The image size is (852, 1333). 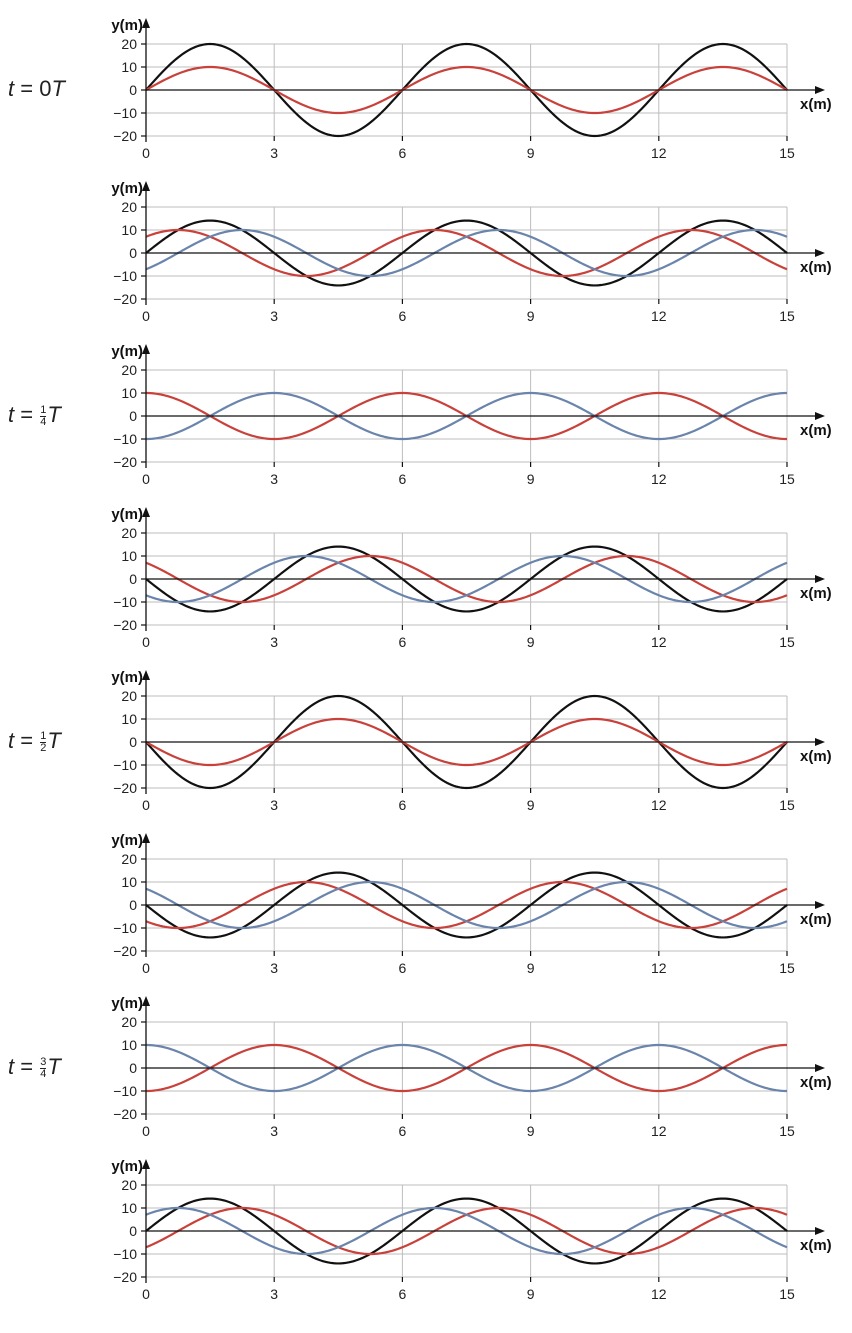 What do you see at coordinates (43, 1061) in the screenshot?
I see `fraction-numerator: 3` at bounding box center [43, 1061].